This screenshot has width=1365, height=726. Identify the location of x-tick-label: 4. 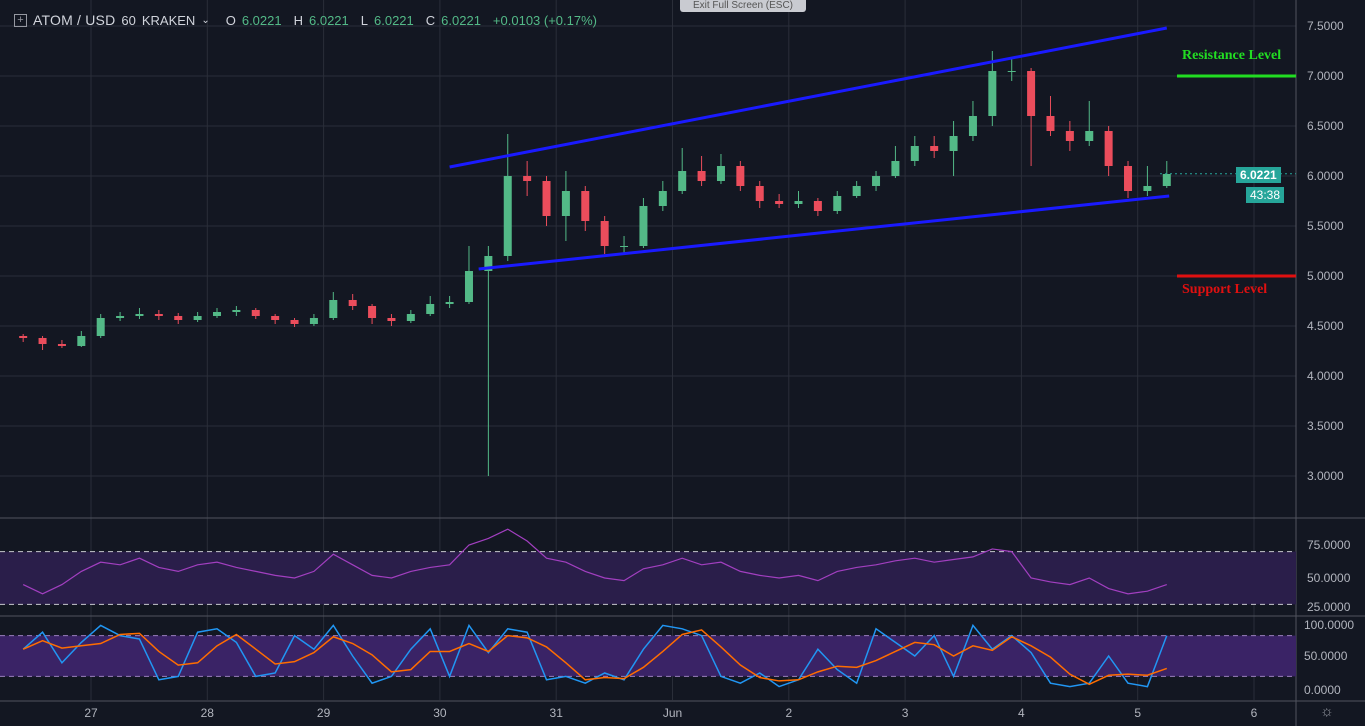
(1021, 713).